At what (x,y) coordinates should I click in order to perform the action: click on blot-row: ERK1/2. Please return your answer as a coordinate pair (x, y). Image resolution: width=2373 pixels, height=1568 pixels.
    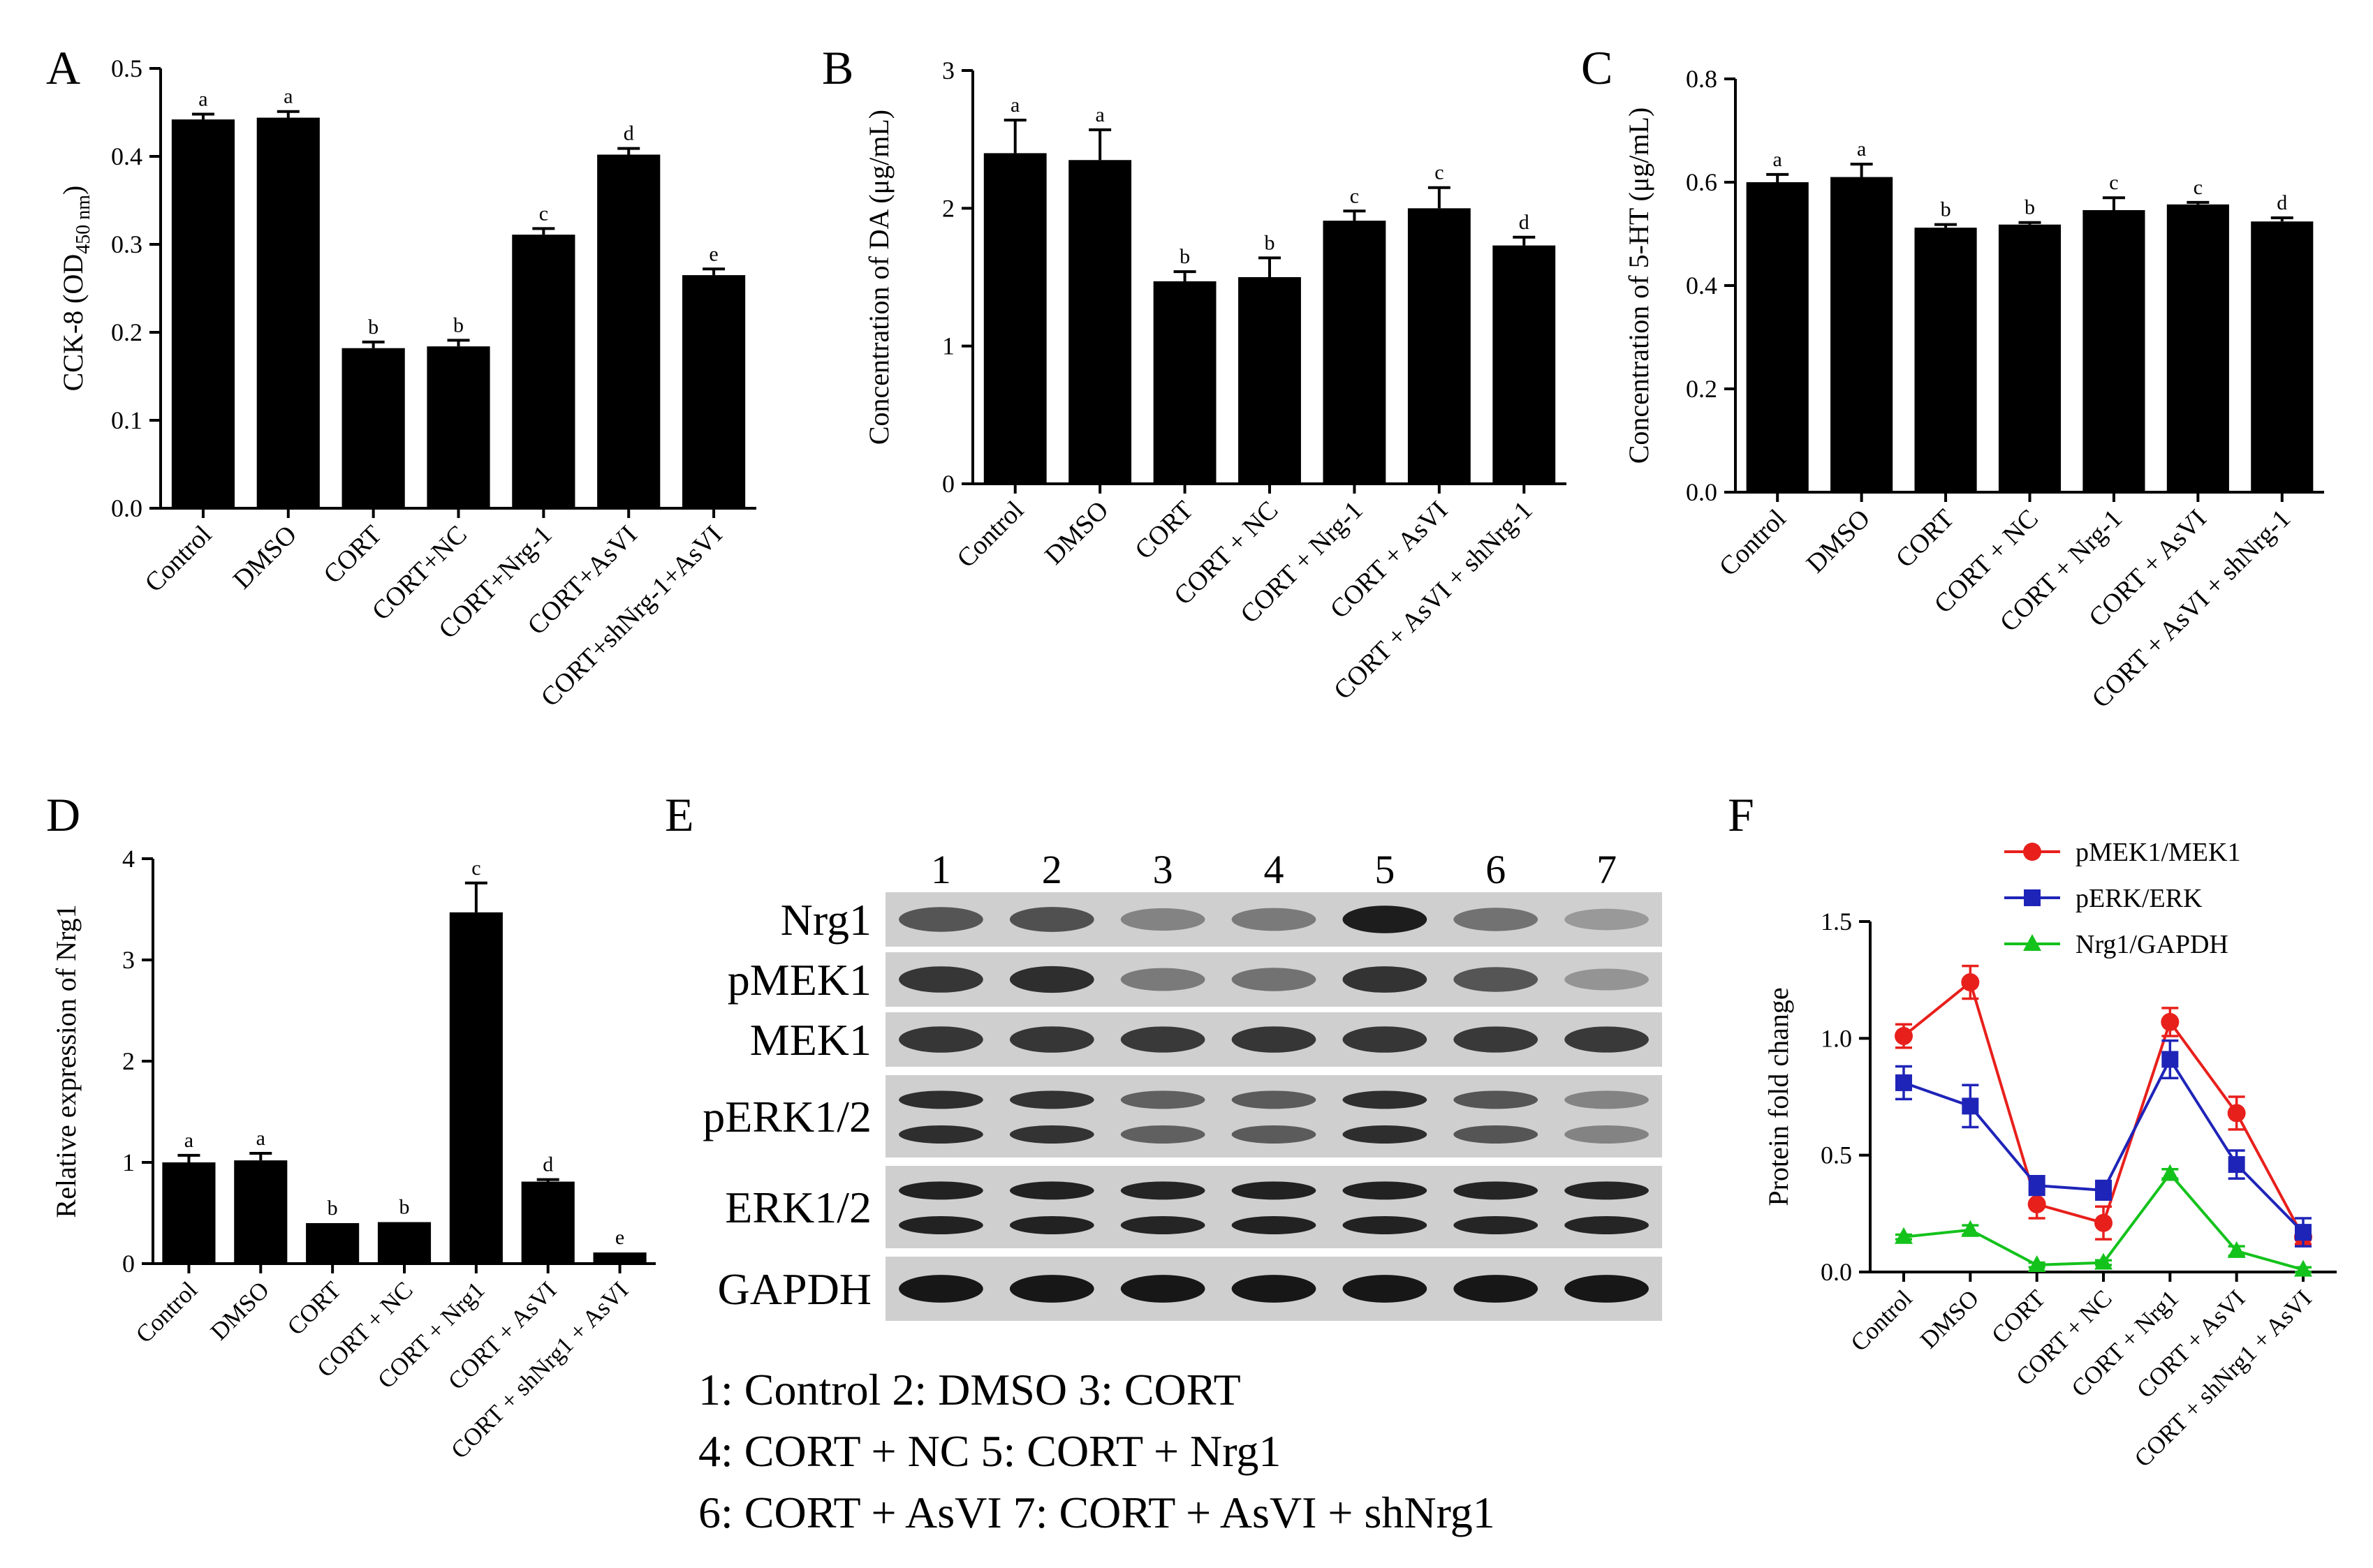
    Looking at the image, I should click on (1194, 1207).